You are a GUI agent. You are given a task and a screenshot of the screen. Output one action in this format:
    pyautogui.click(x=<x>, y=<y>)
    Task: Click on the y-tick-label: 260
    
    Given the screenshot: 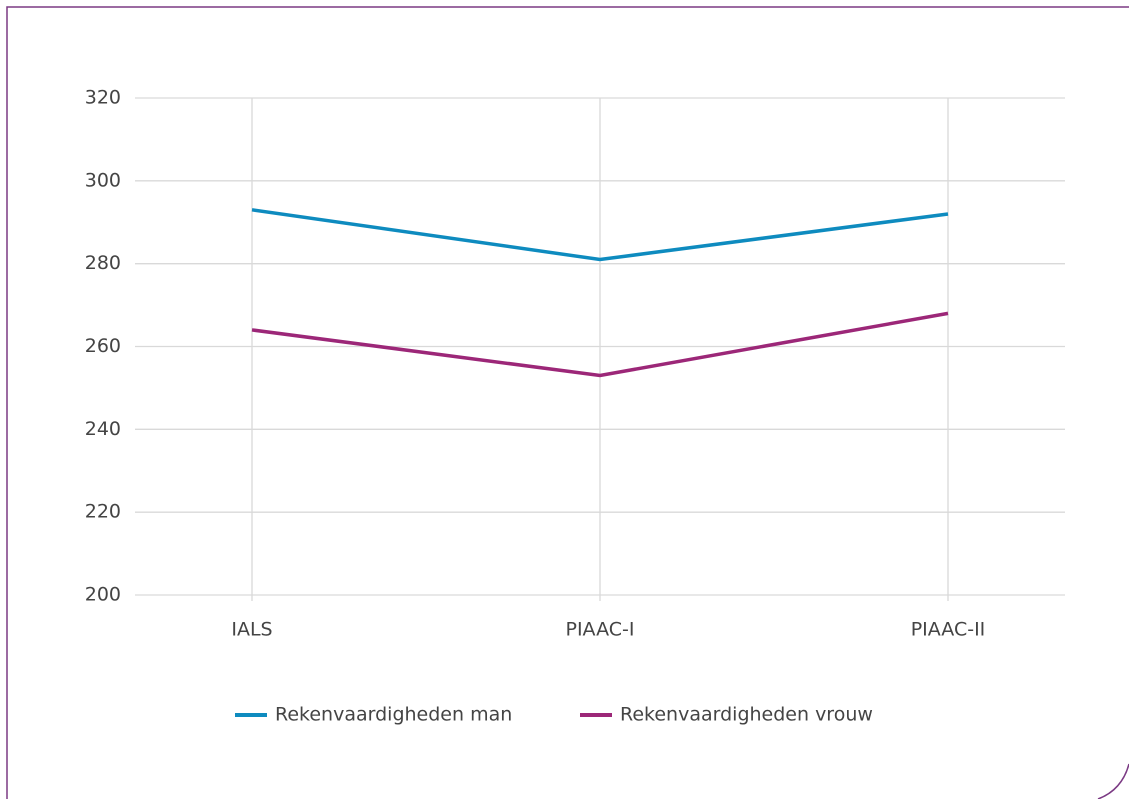 What is the action you would take?
    pyautogui.click(x=103, y=346)
    